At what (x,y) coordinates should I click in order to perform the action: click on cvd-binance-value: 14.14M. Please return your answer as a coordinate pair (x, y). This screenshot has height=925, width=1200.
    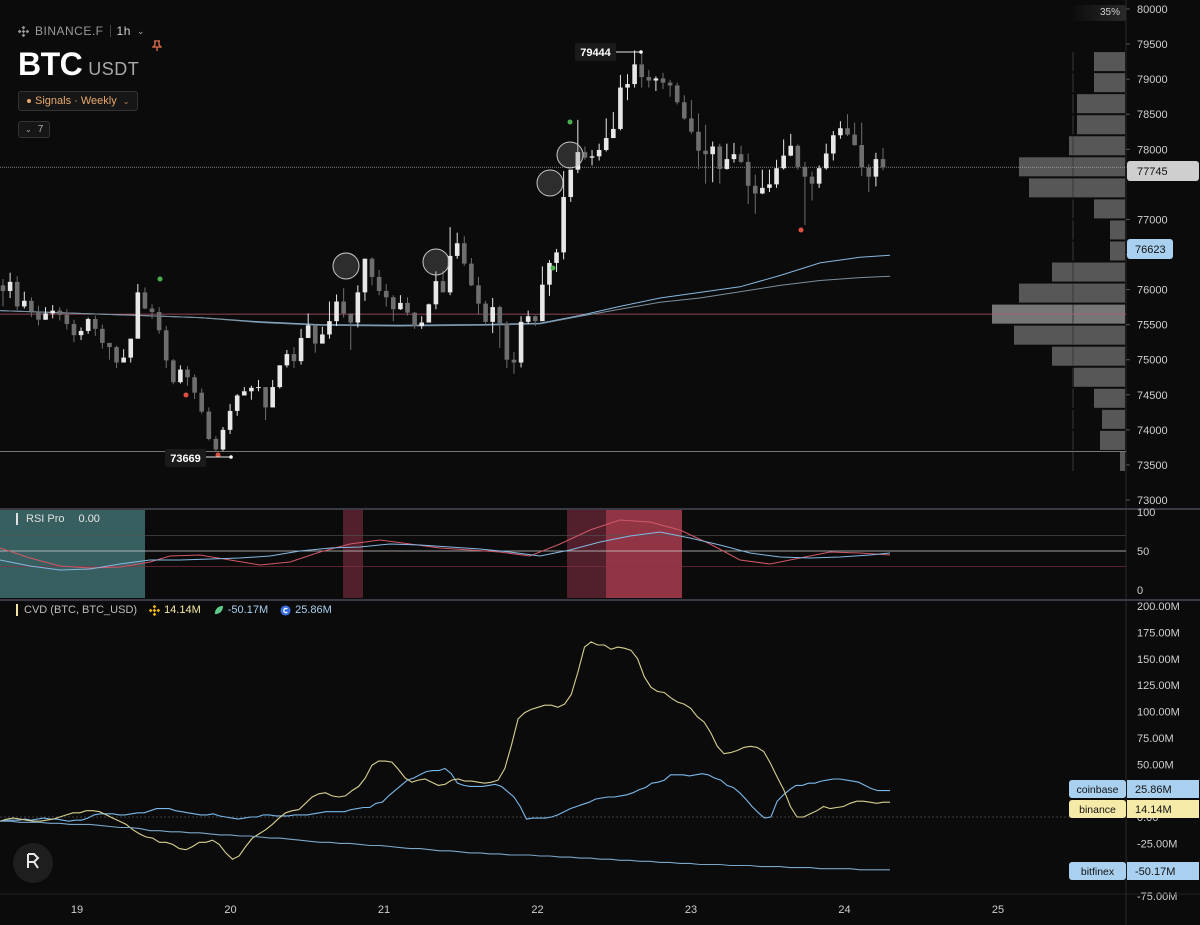
    Looking at the image, I should click on (182, 610).